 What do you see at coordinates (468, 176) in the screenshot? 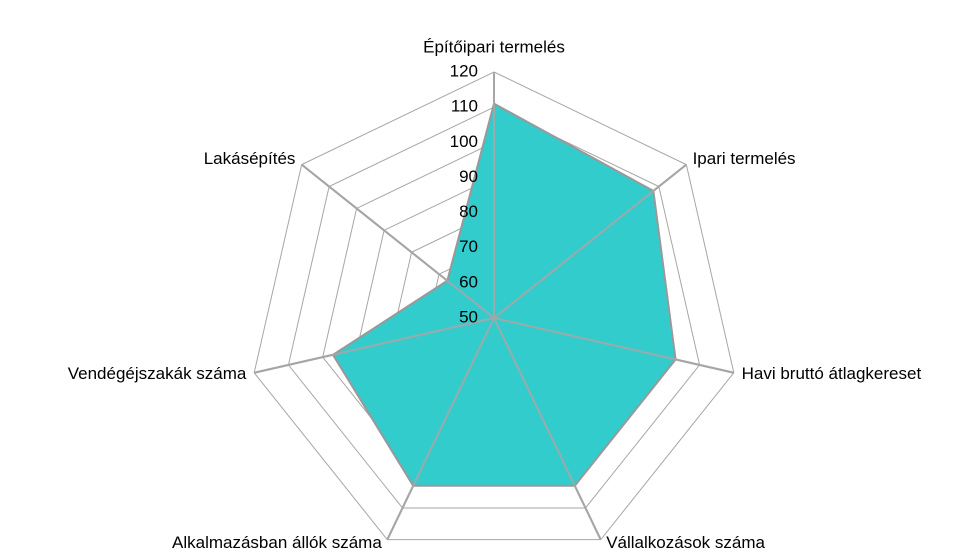
I see `y-tick-label: 90` at bounding box center [468, 176].